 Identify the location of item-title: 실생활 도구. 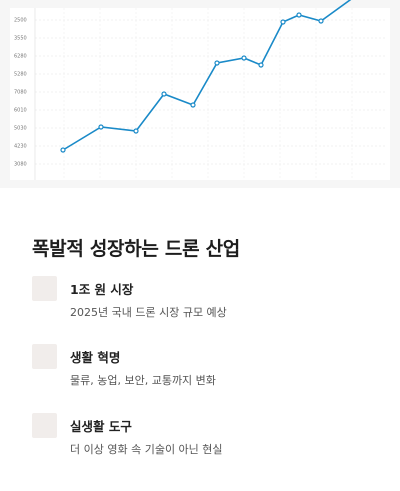
(101, 426).